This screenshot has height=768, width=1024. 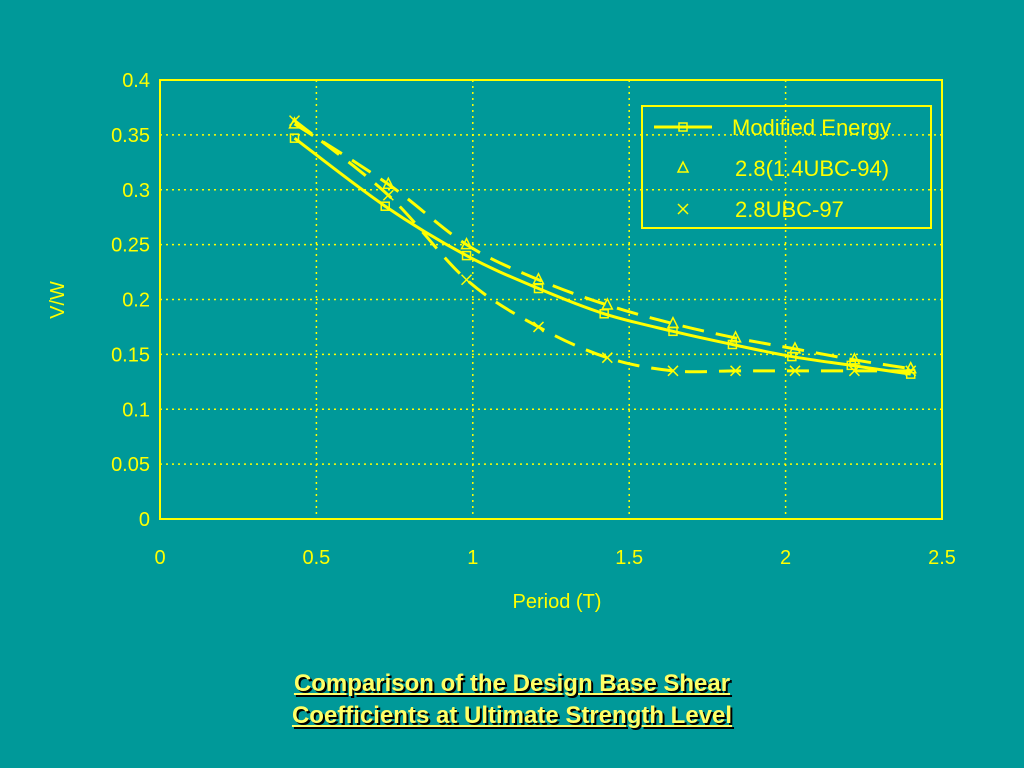 I want to click on legend-box, so click(x=786, y=167).